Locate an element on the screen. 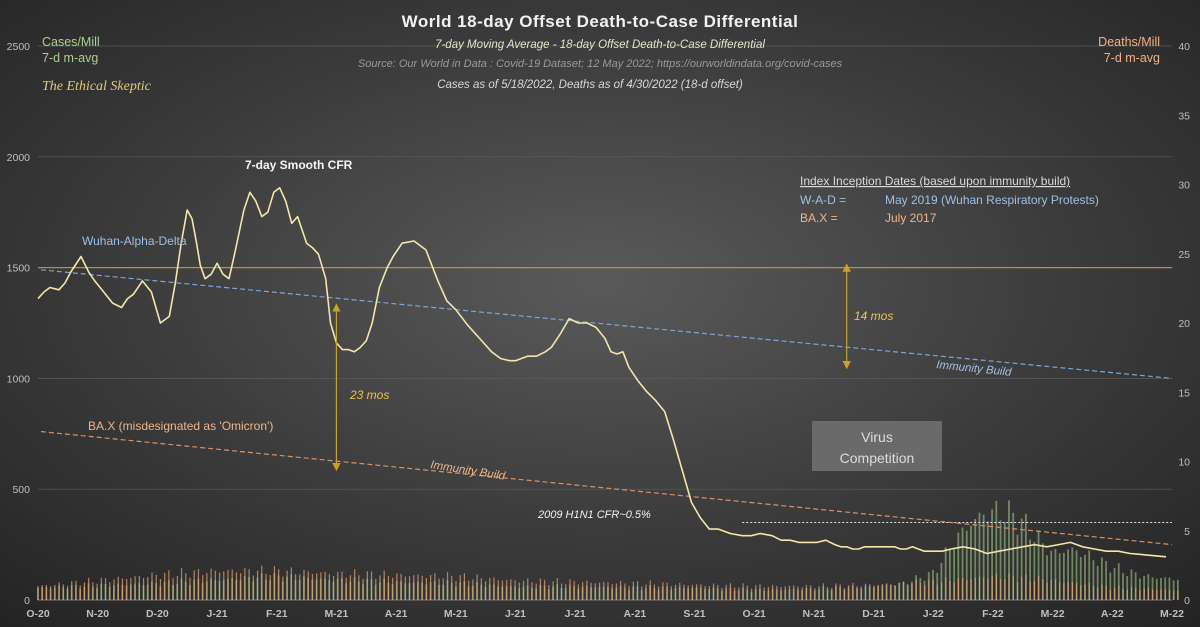 The image size is (1200, 627). right-tick-label: 15 is located at coordinates (1184, 393).